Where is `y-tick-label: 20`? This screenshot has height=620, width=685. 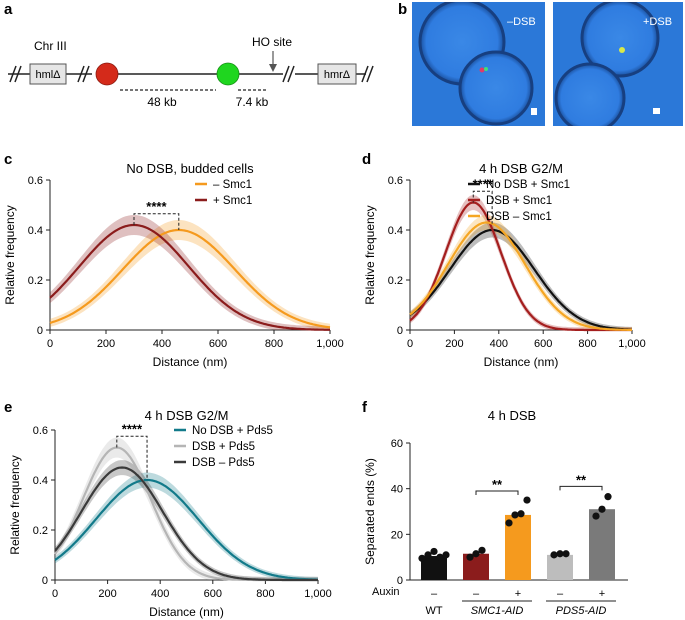
y-tick-label: 20 is located at coordinates (397, 535).